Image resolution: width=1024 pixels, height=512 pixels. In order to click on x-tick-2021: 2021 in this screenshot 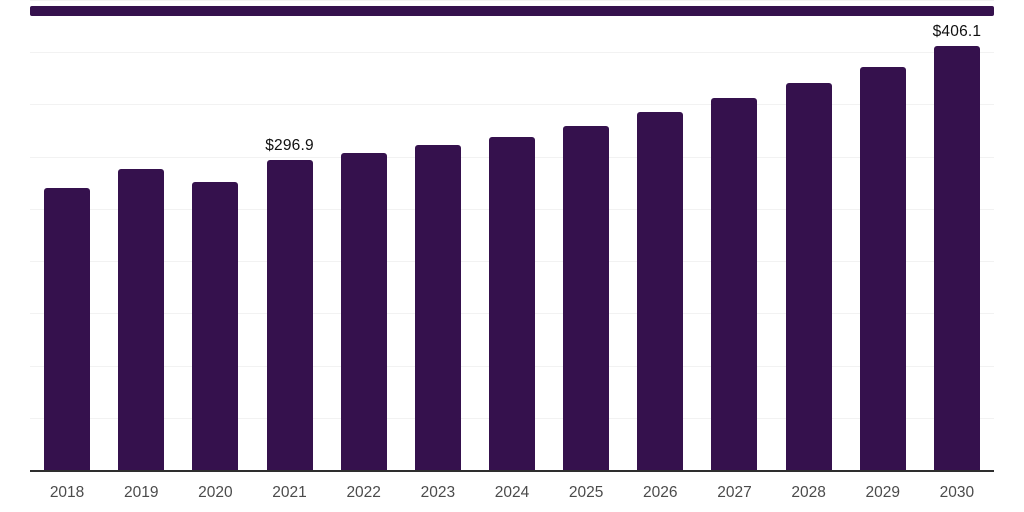, I will do `click(289, 492)`.